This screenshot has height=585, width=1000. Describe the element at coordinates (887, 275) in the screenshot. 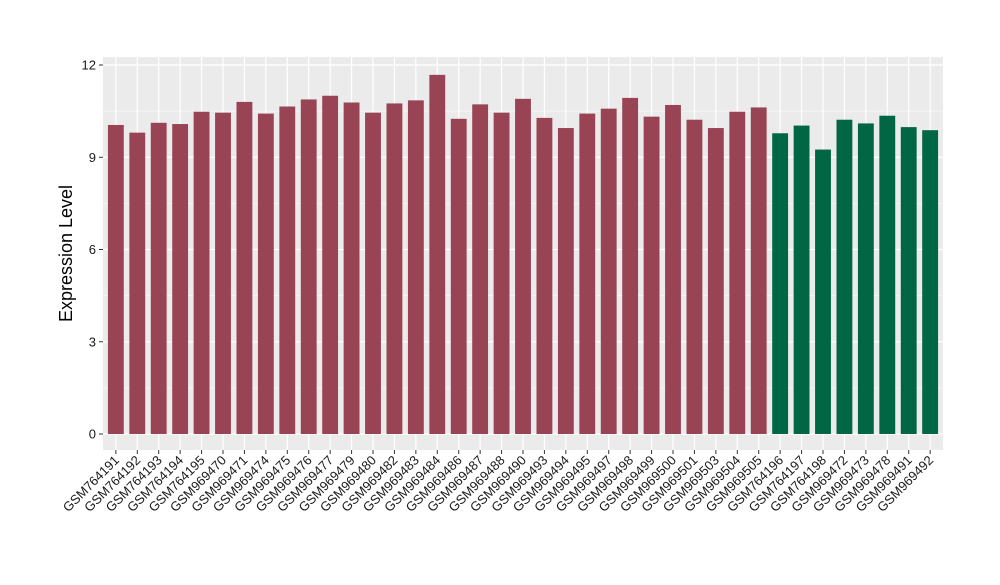

I see `bar-GSM969478` at that location.